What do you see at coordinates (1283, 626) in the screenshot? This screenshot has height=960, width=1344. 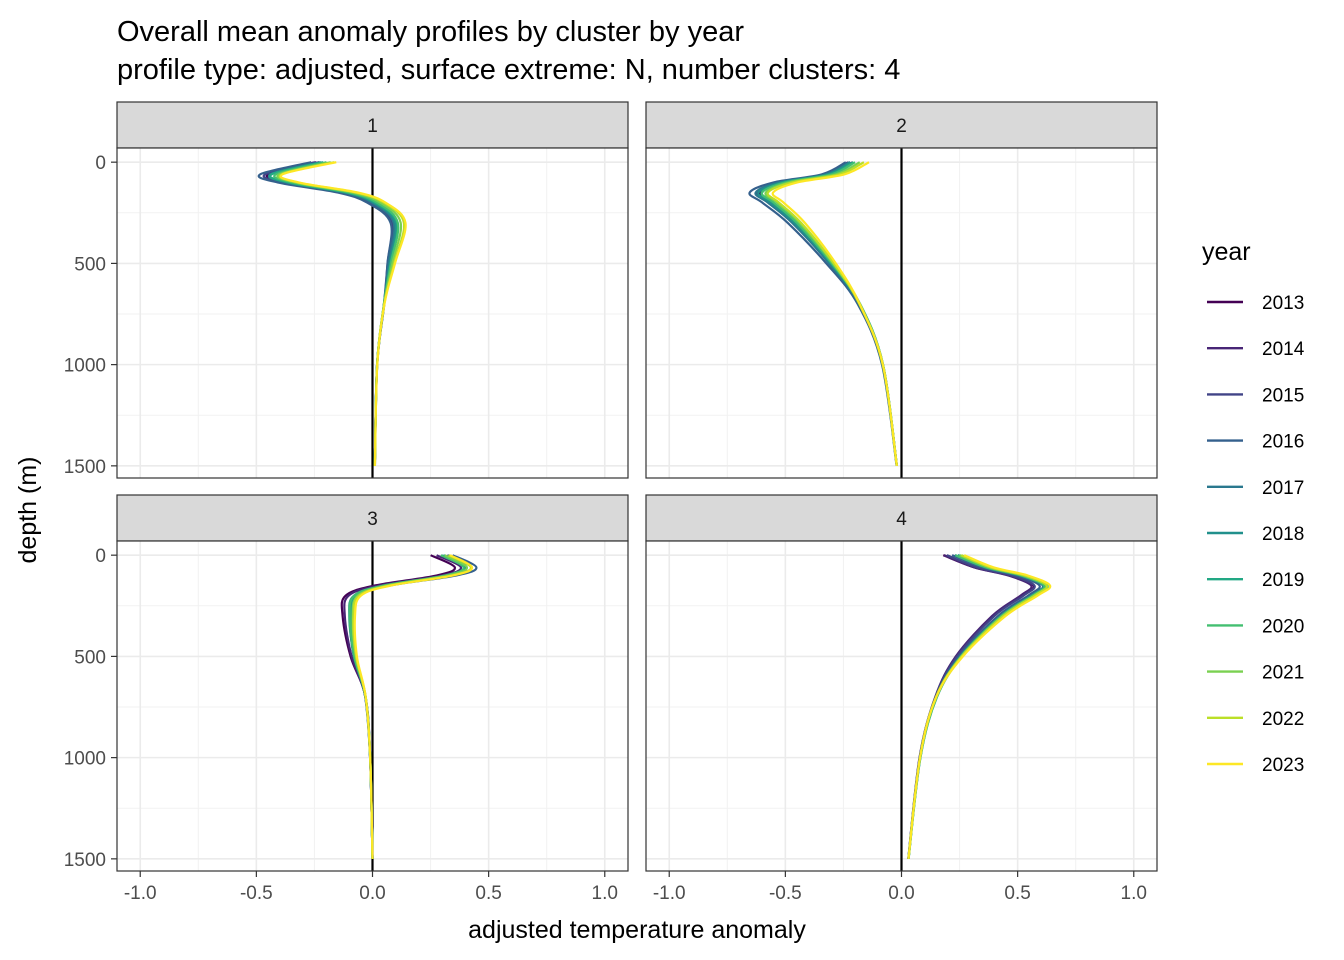 I see `legend-label: 2020` at bounding box center [1283, 626].